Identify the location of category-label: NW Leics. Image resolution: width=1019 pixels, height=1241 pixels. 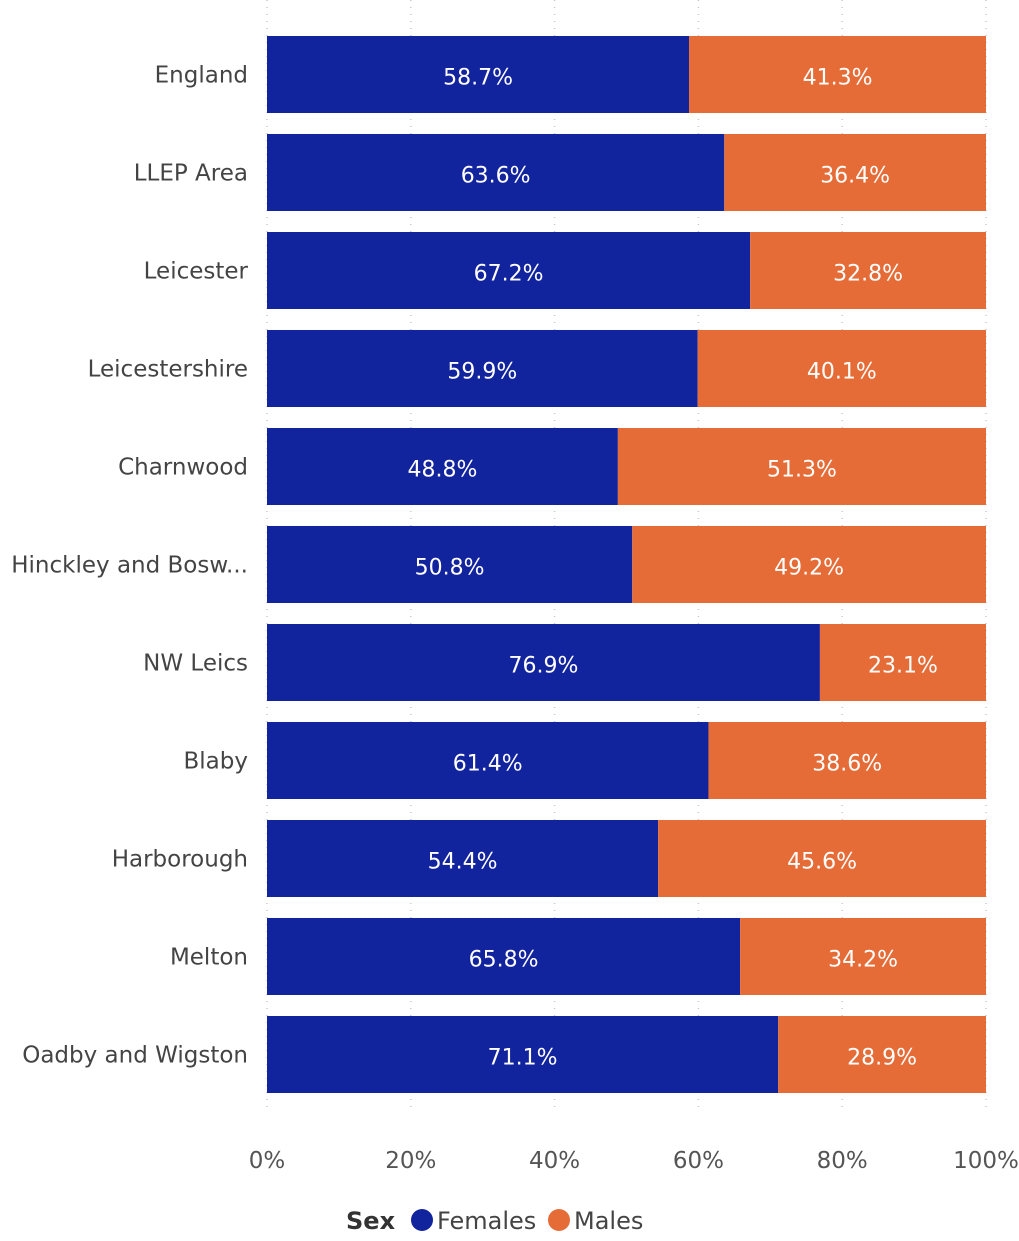
(195, 664).